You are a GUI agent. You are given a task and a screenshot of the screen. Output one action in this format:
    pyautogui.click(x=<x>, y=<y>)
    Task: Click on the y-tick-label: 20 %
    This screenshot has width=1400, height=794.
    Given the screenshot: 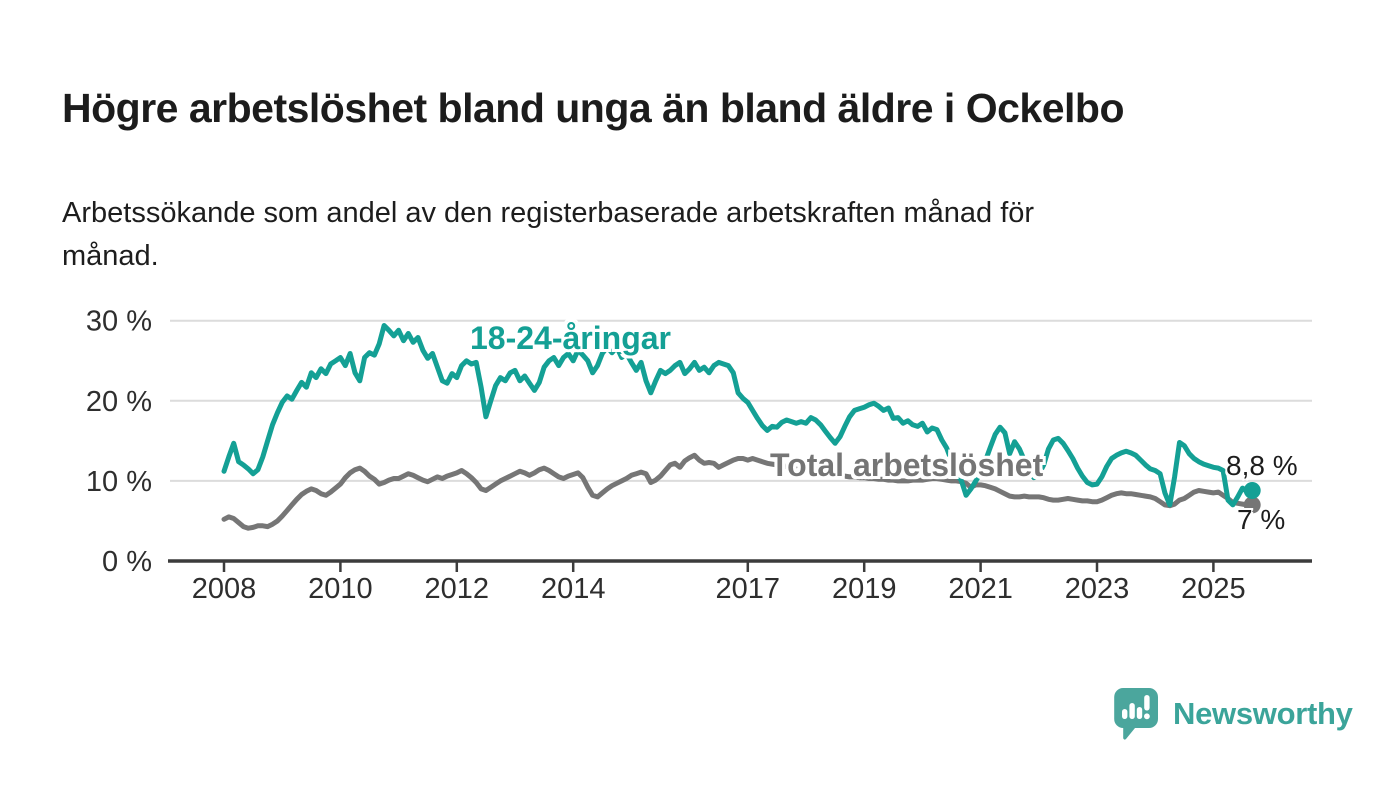 What is the action you would take?
    pyautogui.click(x=119, y=402)
    